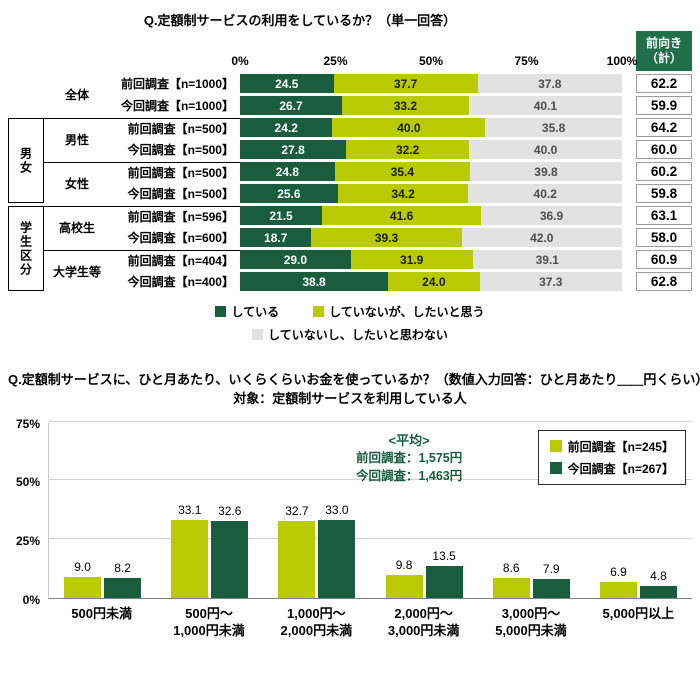 The height and width of the screenshot is (686, 700). Describe the element at coordinates (300, 20) in the screenshot. I see `chart1-title: Q.定額制サービスの利用をしているか？（単一回答）` at that location.